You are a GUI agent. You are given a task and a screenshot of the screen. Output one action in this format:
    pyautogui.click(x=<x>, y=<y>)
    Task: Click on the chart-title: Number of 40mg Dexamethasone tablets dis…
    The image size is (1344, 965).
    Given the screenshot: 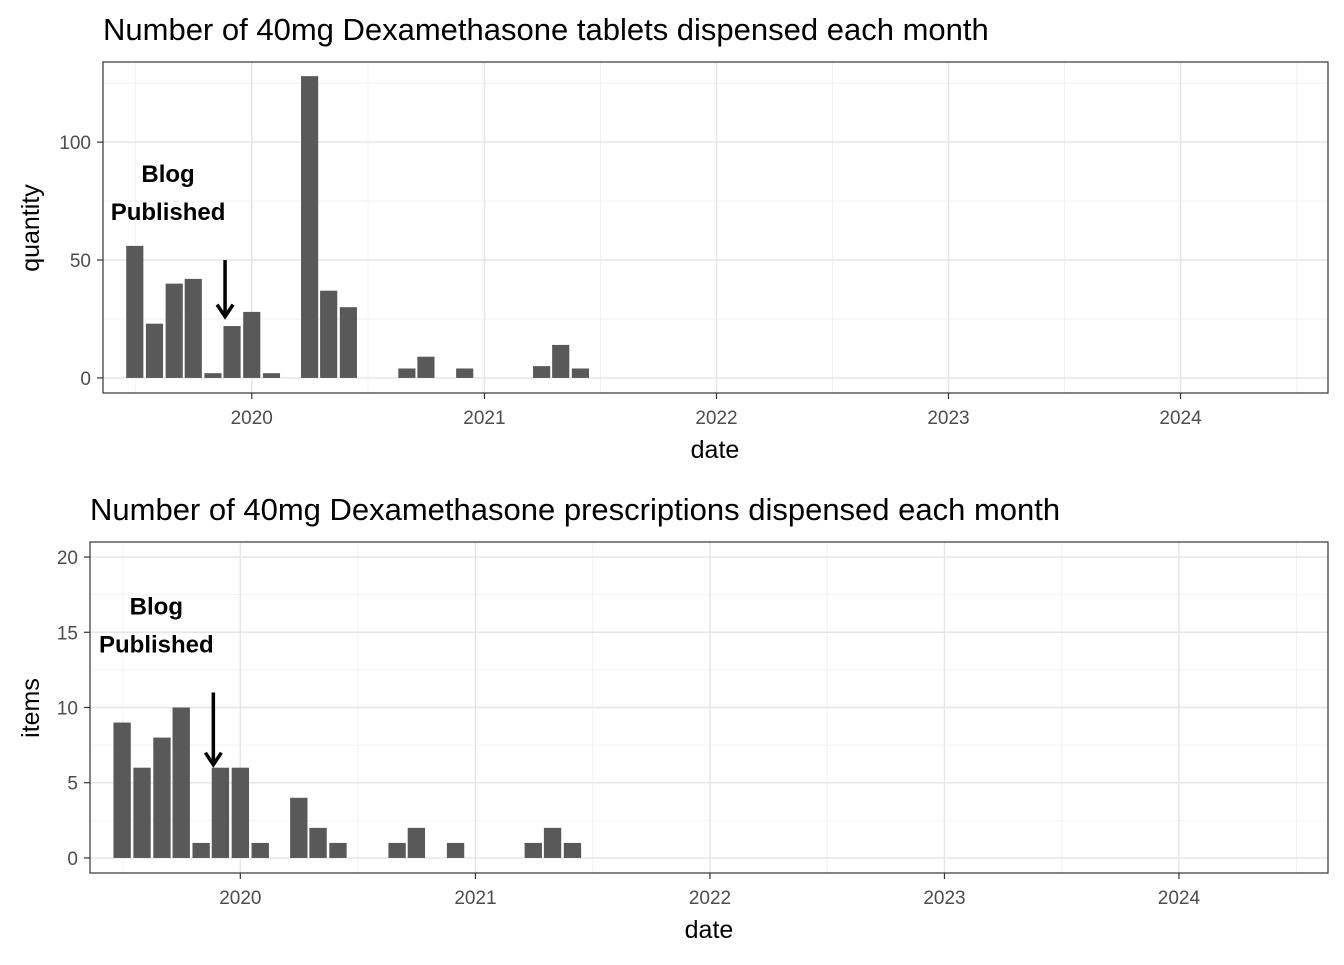 What is the action you would take?
    pyautogui.click(x=546, y=29)
    